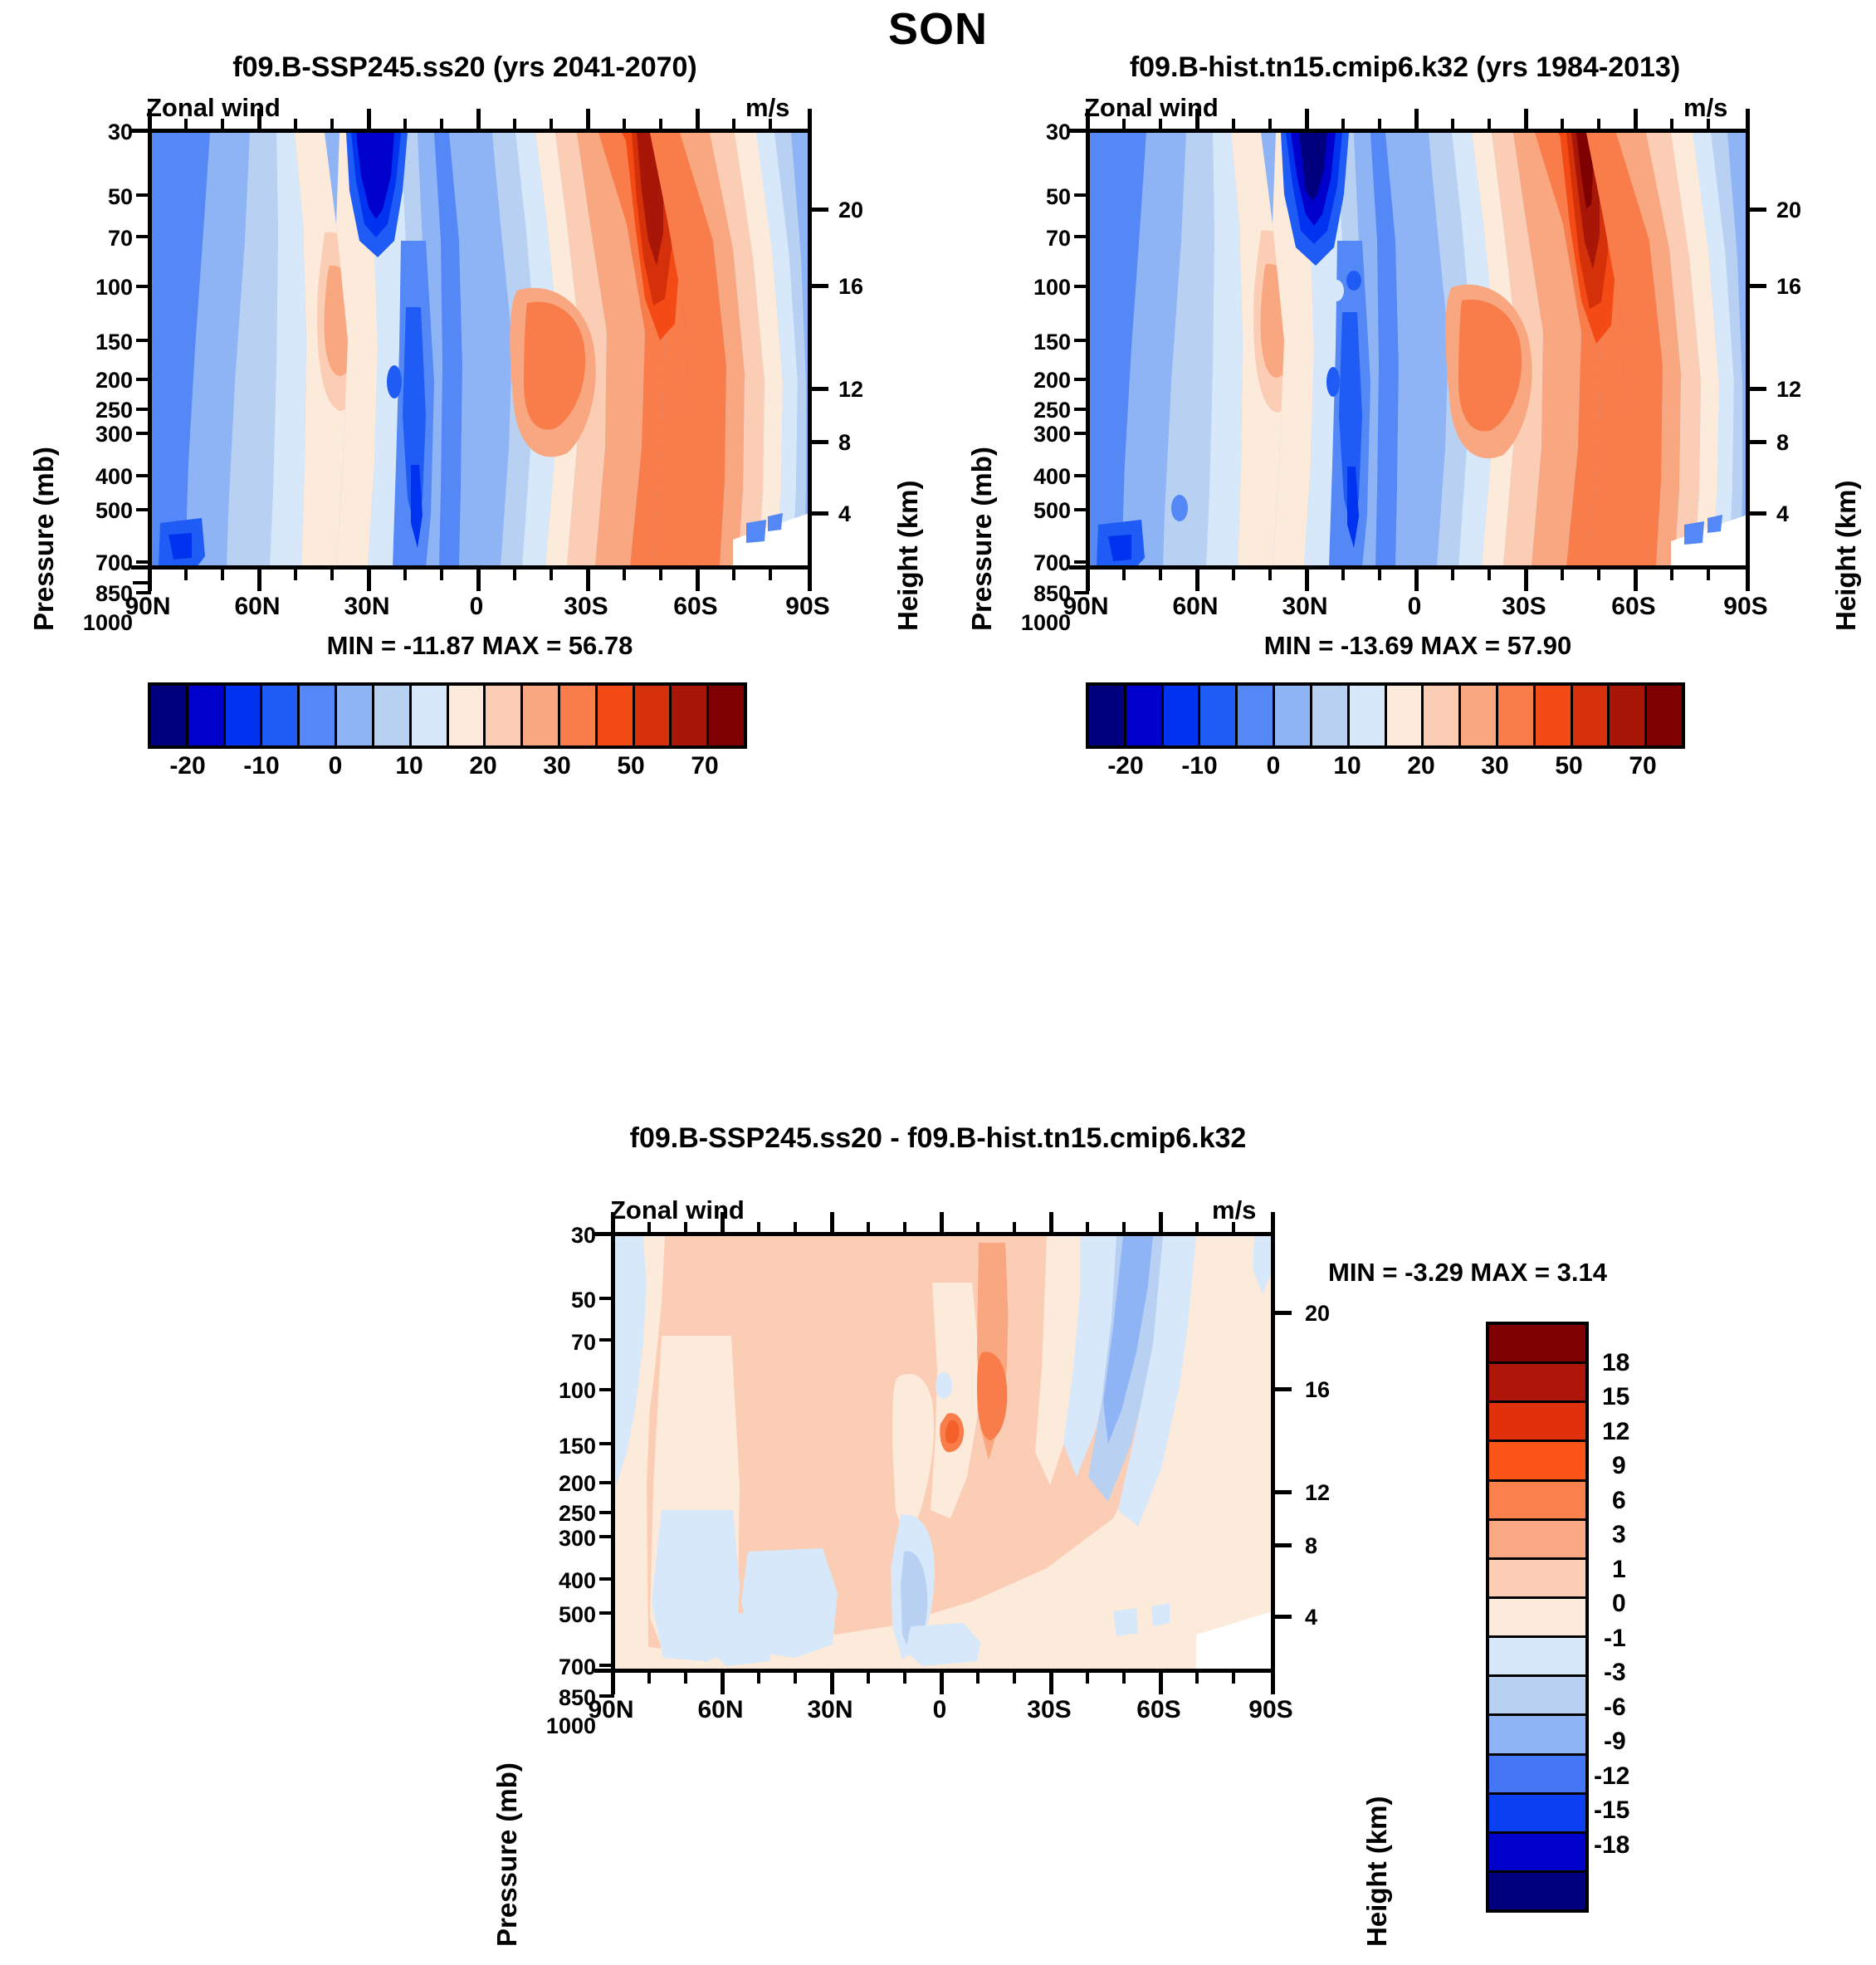 This screenshot has width=1876, height=1965. What do you see at coordinates (767, 107) in the screenshot?
I see `units-label: m/s` at bounding box center [767, 107].